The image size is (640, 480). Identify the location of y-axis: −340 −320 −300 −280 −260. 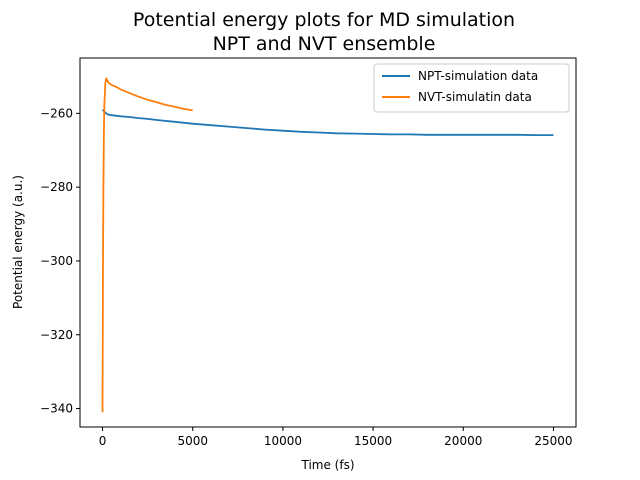
(60, 261).